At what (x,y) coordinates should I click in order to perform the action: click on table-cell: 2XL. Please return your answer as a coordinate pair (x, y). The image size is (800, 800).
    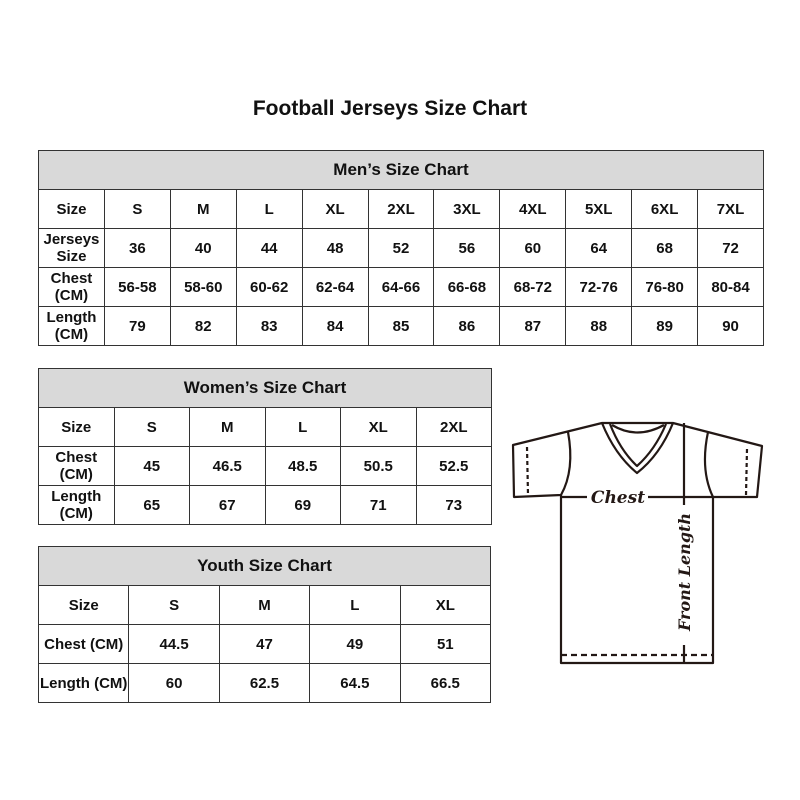
    Looking at the image, I should click on (453, 427).